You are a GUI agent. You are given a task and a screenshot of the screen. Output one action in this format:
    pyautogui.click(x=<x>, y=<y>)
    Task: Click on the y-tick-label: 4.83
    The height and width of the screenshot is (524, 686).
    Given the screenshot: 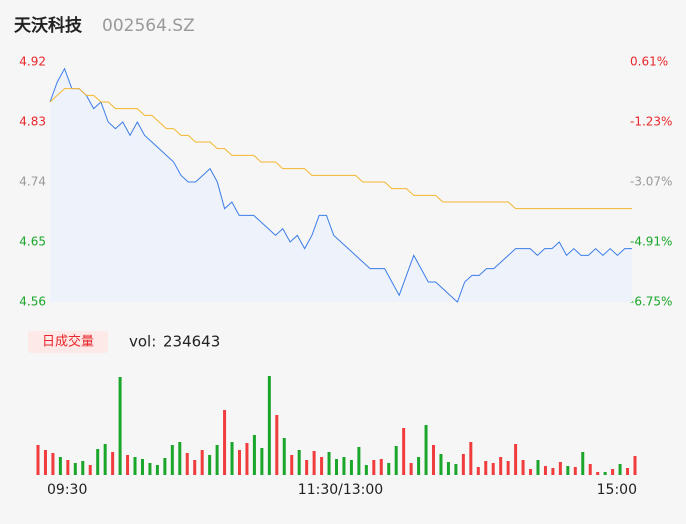 What is the action you would take?
    pyautogui.click(x=32, y=122)
    